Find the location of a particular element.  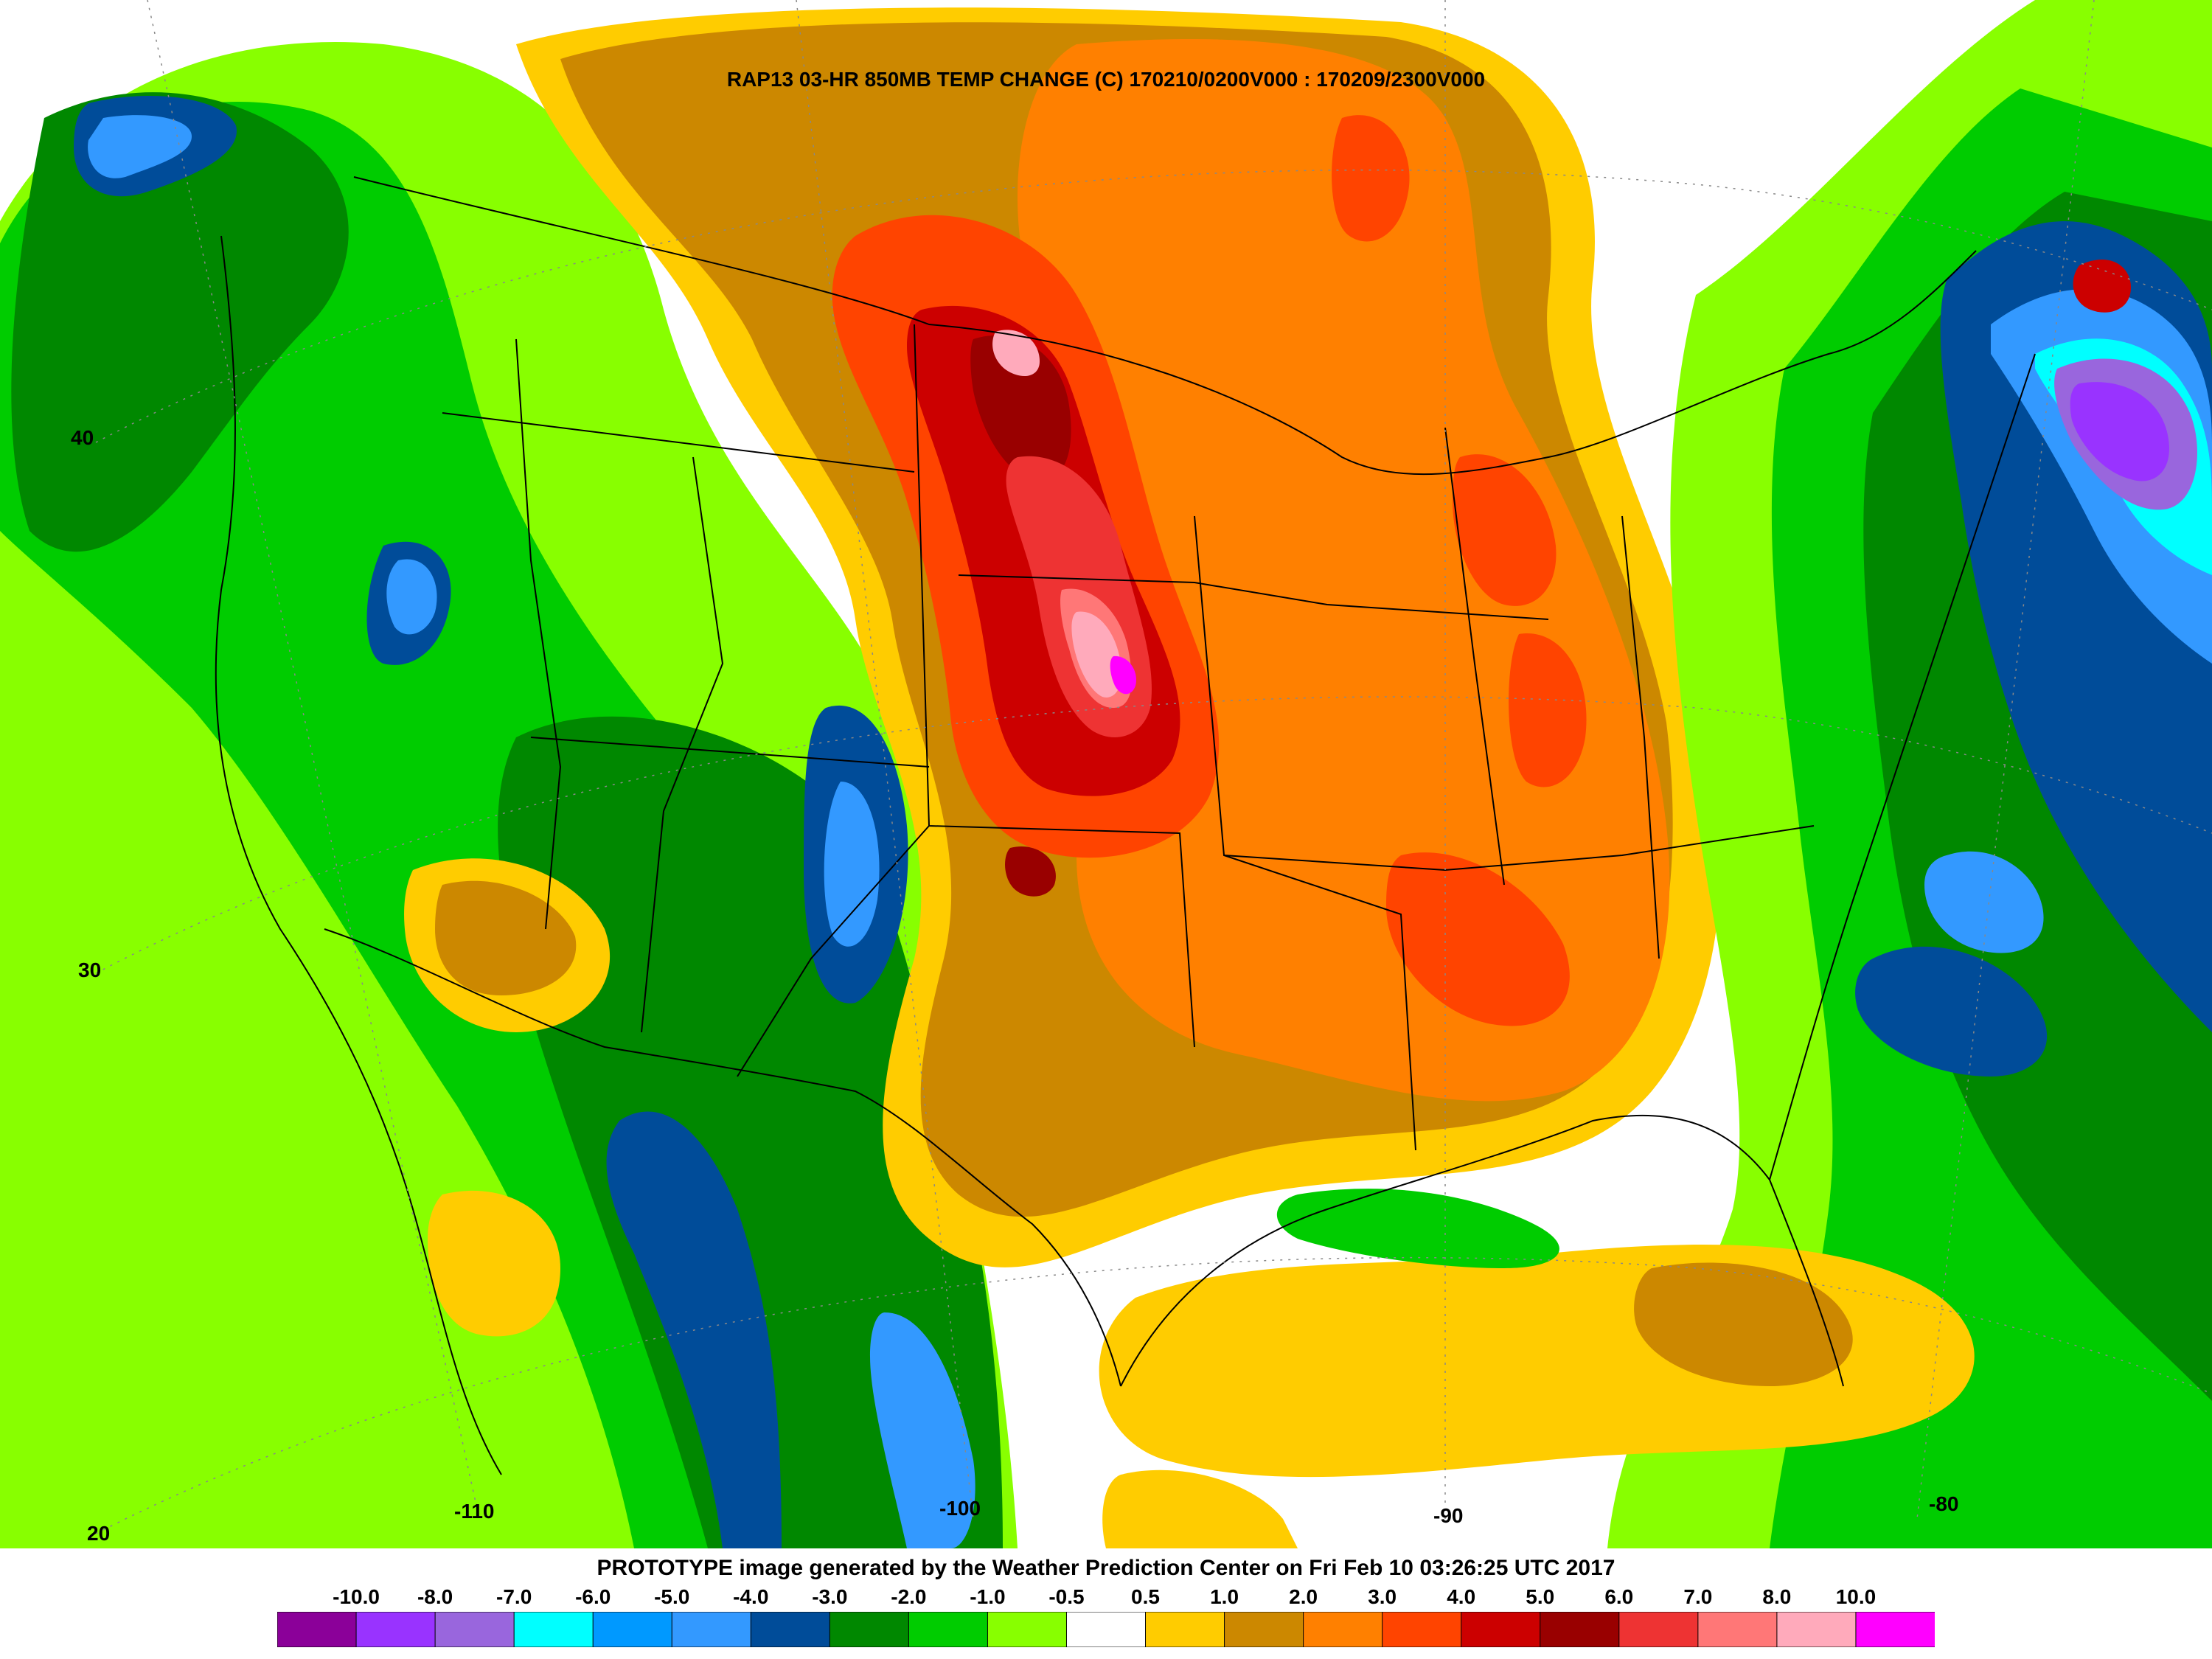

colorbar-label: -2.0 is located at coordinates (909, 1596).